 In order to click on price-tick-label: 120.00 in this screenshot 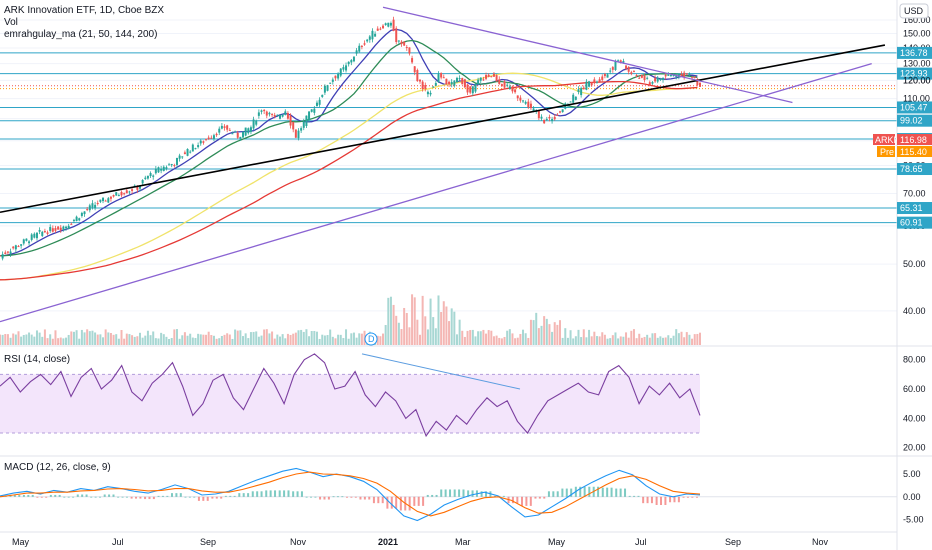, I will do `click(917, 80)`.